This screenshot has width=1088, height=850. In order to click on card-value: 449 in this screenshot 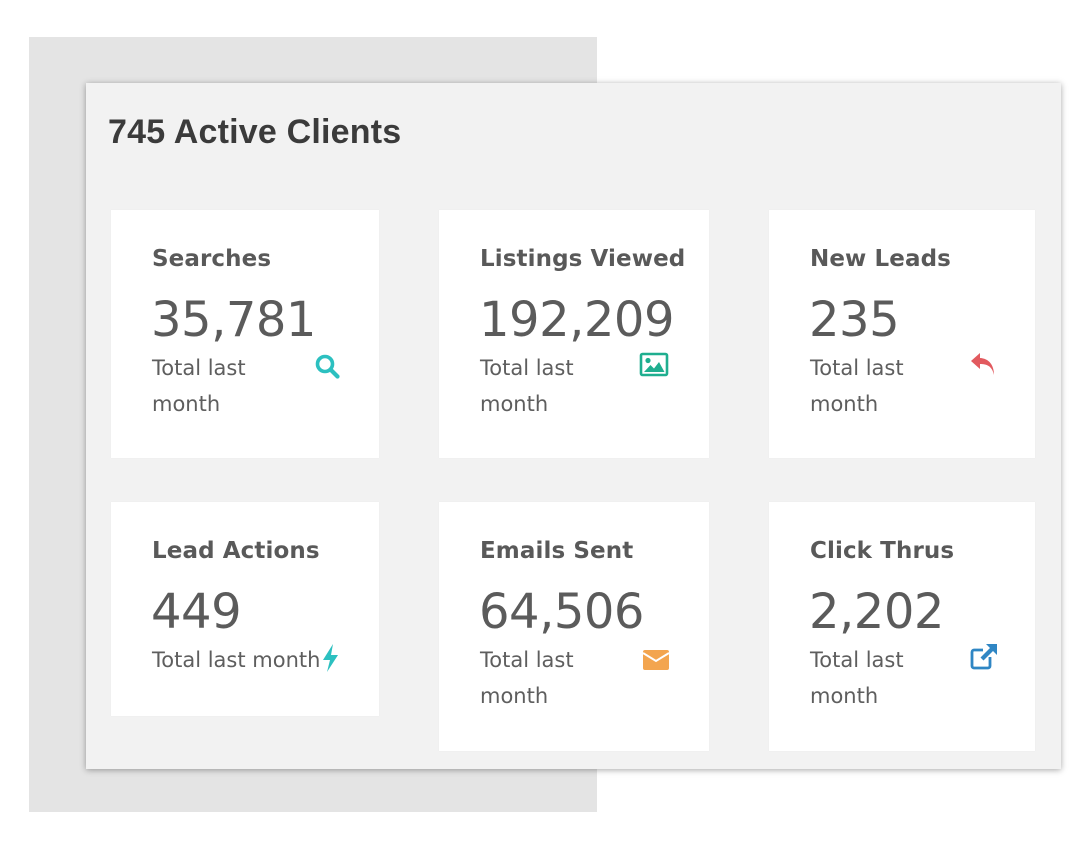, I will do `click(196, 612)`.